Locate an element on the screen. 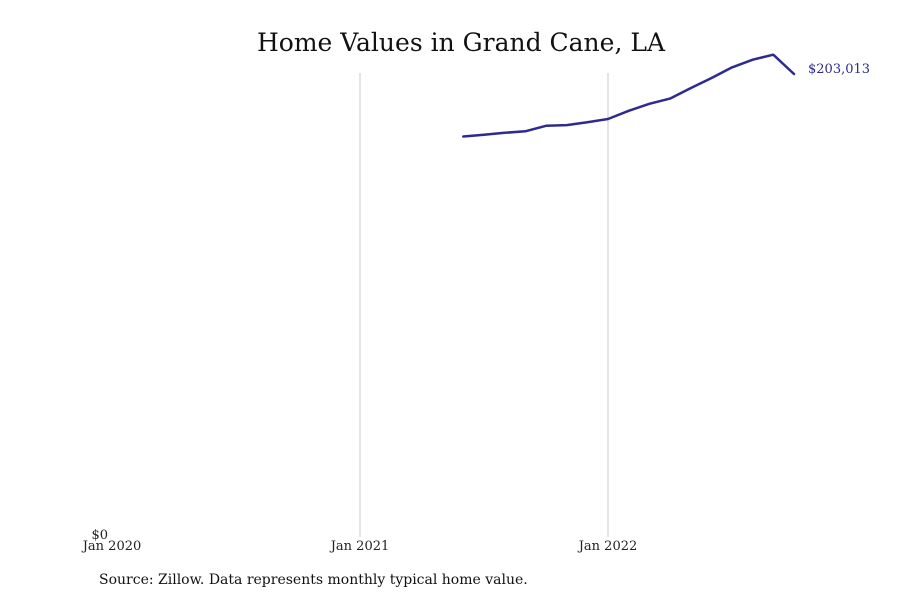  chart-title: Home Values in Grand Cane, LA is located at coordinates (461, 42).